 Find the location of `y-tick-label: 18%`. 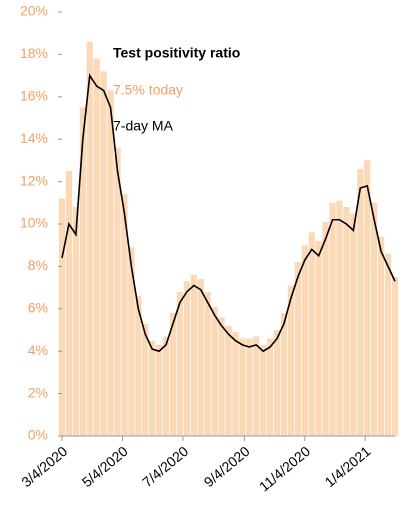

y-tick-label: 18% is located at coordinates (34, 53).